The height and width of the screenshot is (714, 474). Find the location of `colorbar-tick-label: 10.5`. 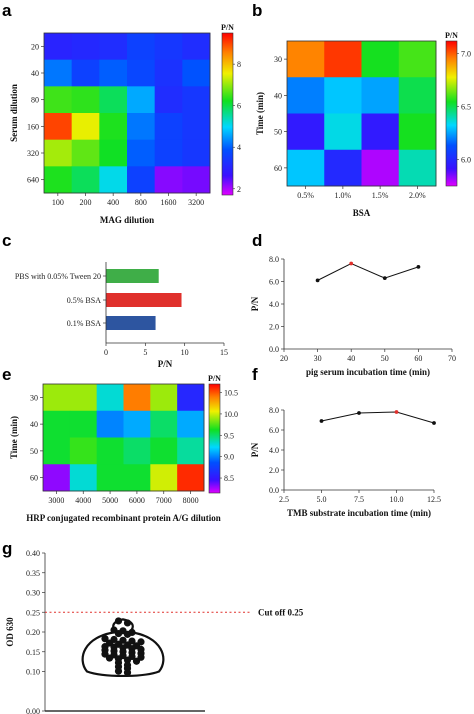

colorbar-tick-label: 10.5 is located at coordinates (231, 393).